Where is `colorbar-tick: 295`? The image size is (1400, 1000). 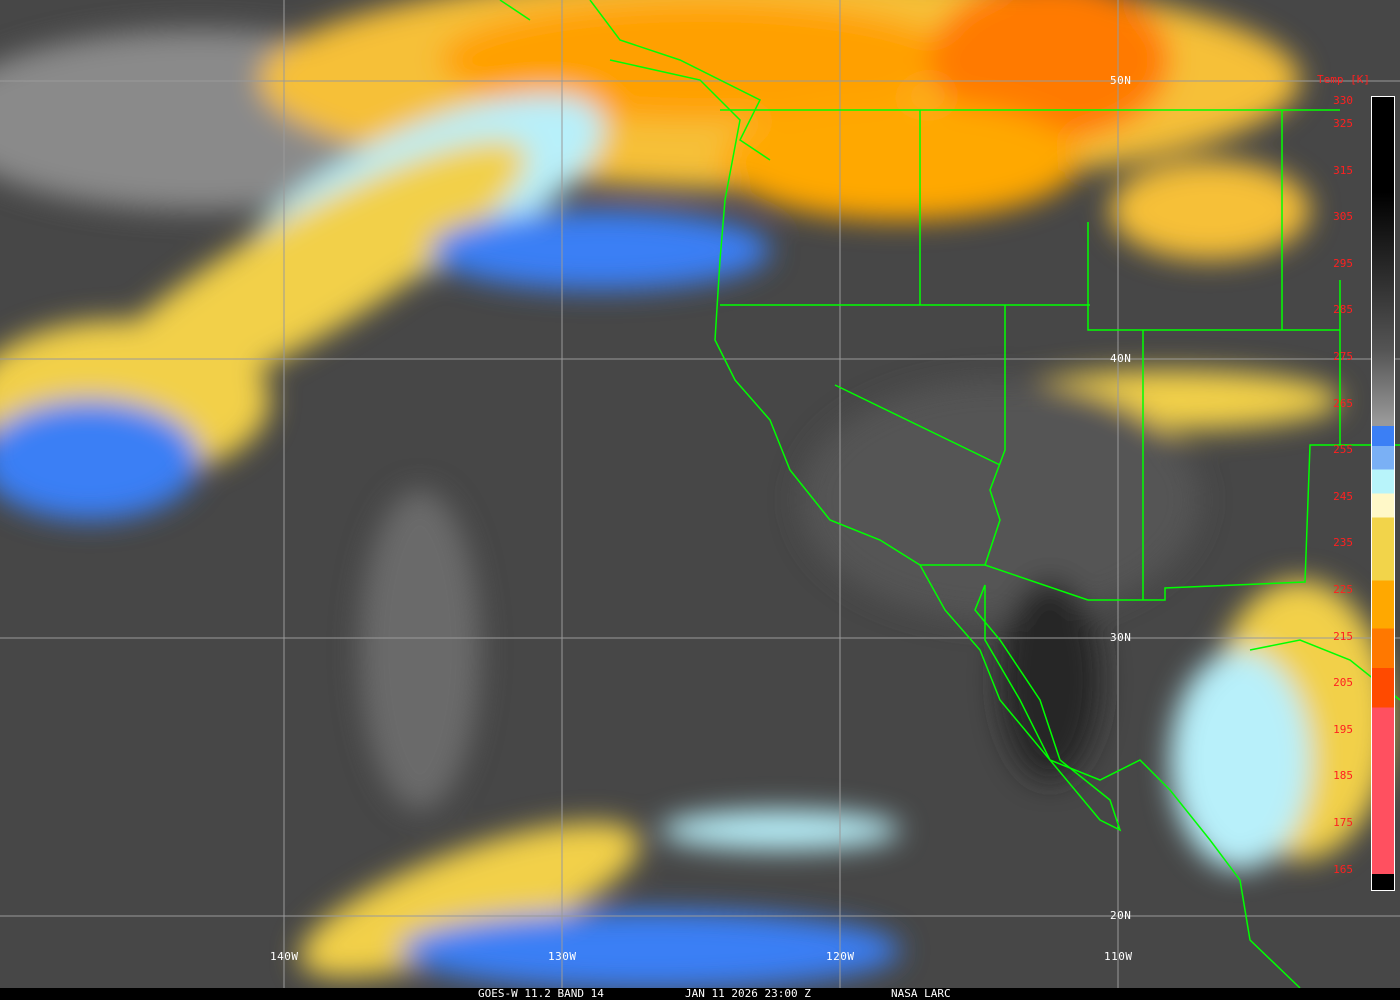 colorbar-tick: 295 is located at coordinates (1343, 263).